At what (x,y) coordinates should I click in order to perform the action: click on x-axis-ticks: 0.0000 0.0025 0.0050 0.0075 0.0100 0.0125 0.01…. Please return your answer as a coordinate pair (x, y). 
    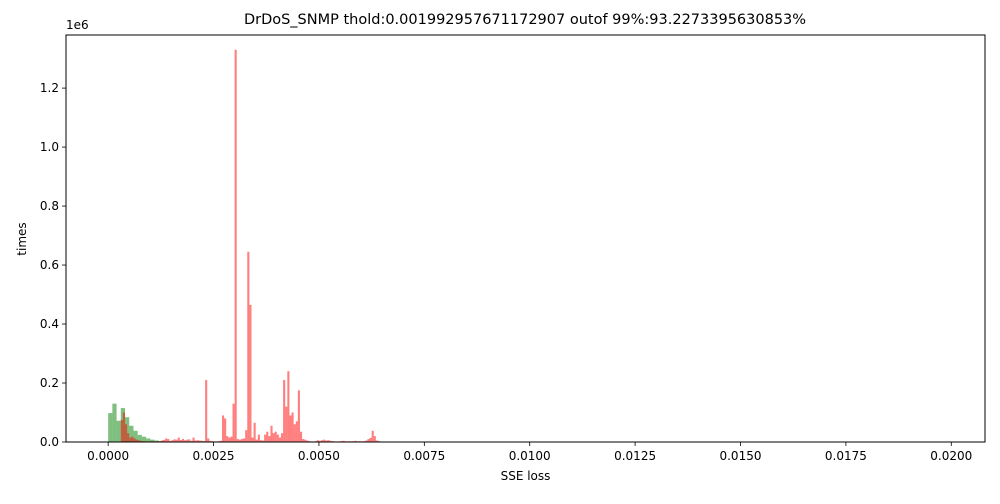
    Looking at the image, I should click on (529, 452).